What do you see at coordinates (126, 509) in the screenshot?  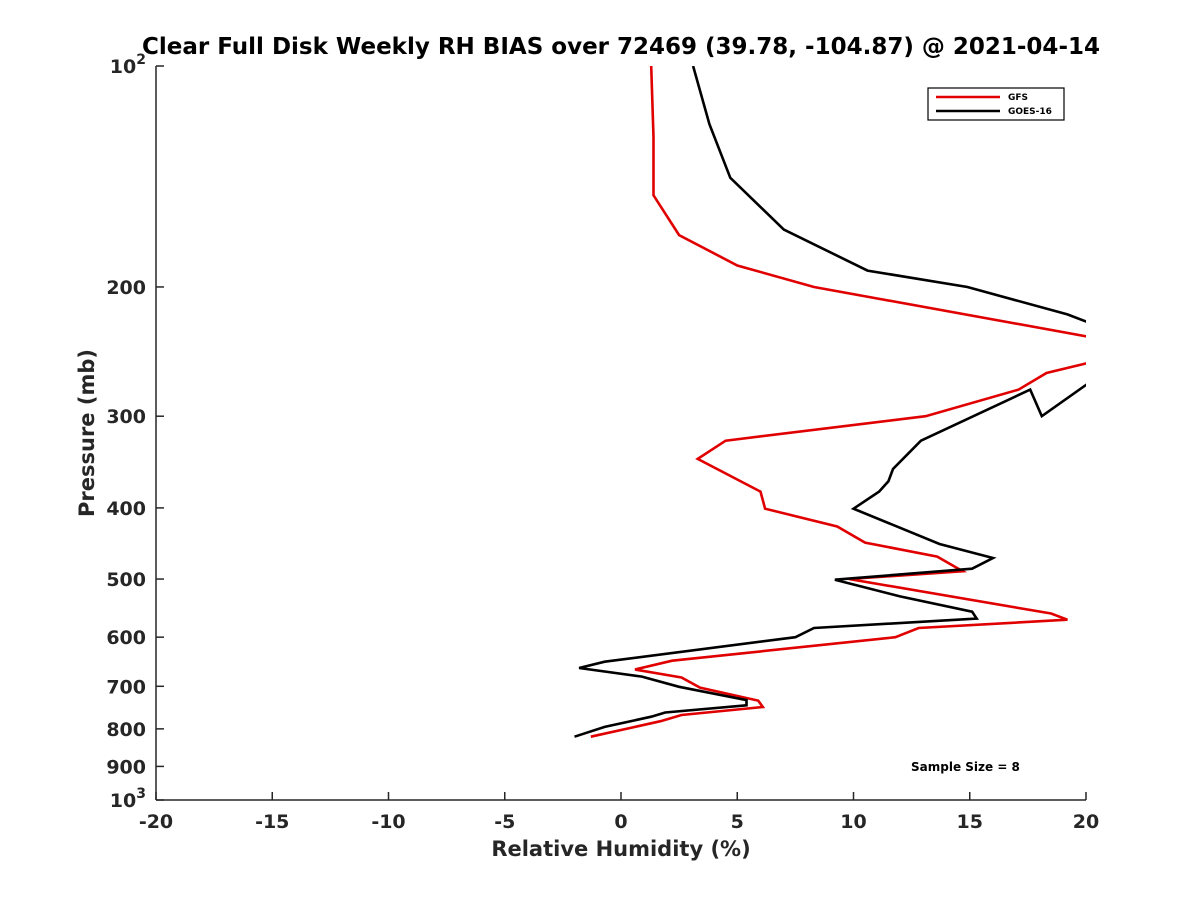 I see `y-tick-label: 400` at bounding box center [126, 509].